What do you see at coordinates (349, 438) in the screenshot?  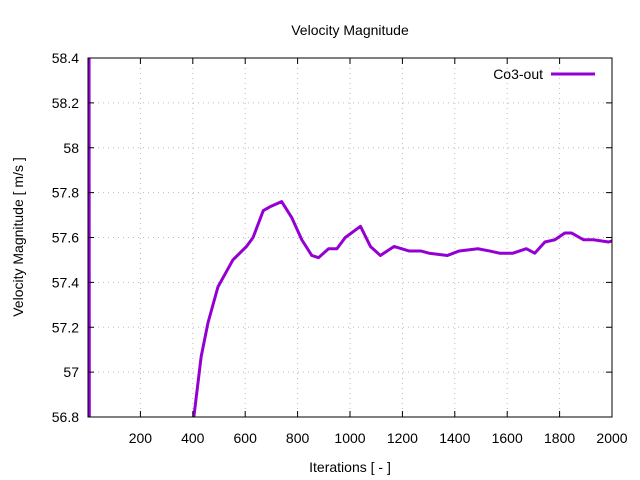 I see `x-tick-label: 1000` at bounding box center [349, 438].